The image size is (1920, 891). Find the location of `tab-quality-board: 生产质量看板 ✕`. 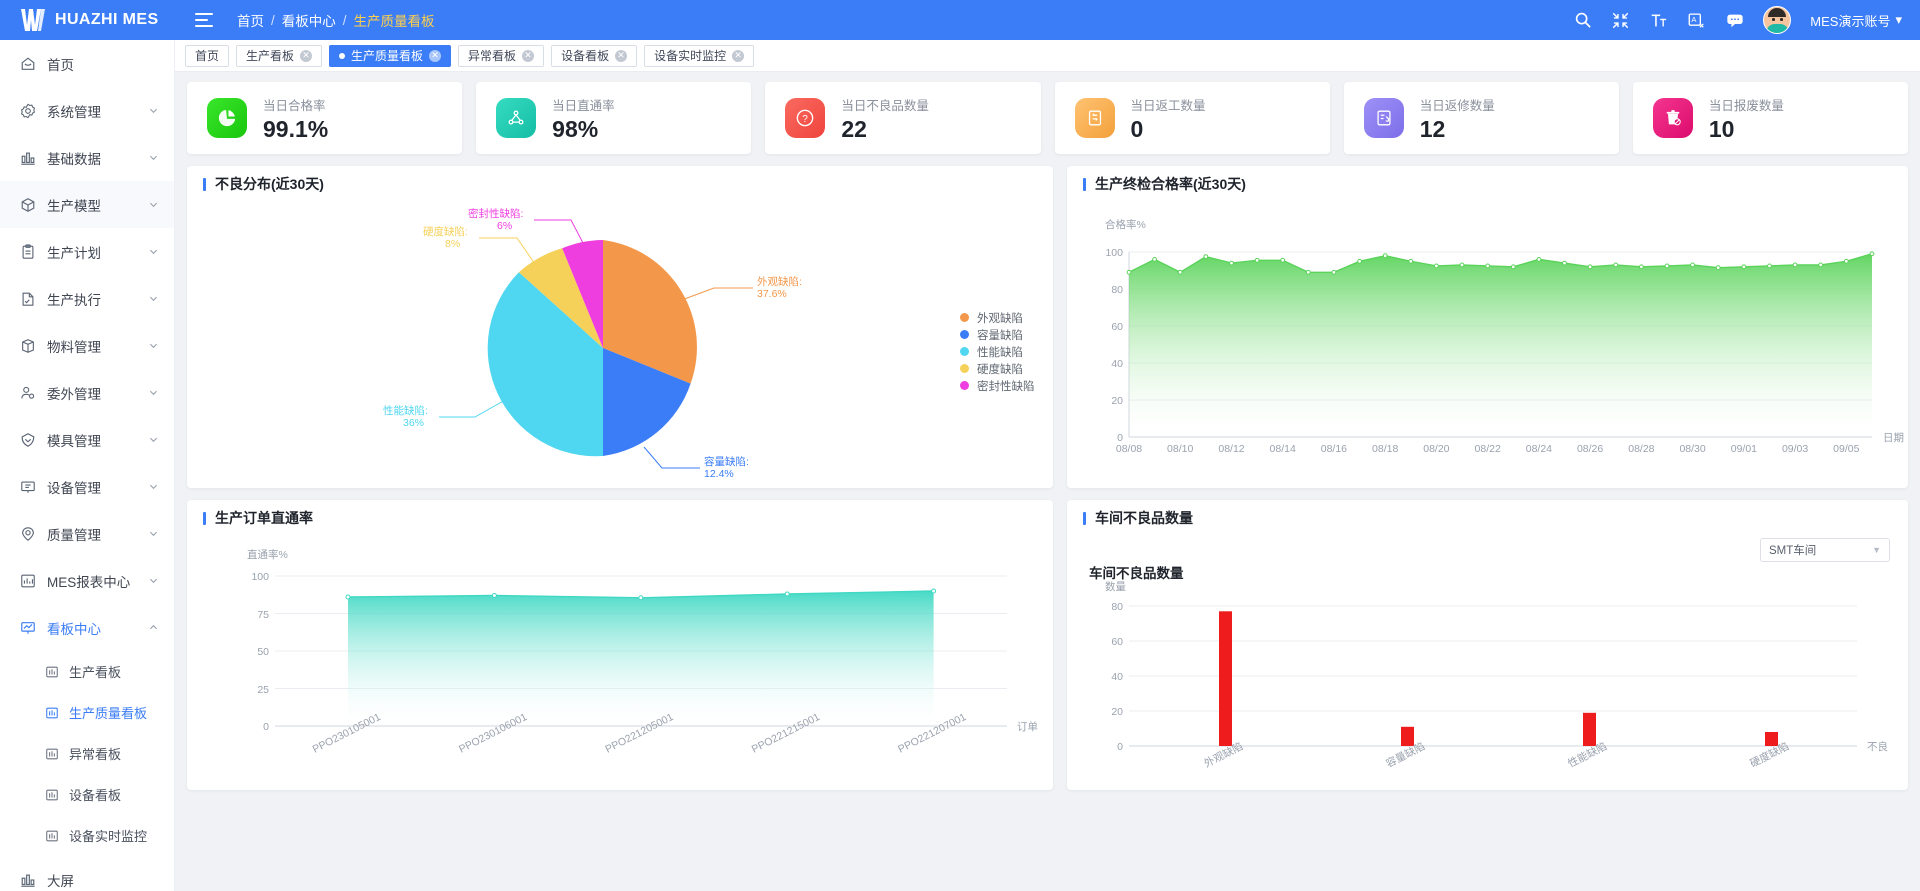

tab-quality-board: 生产质量看板 ✕ is located at coordinates (390, 55).